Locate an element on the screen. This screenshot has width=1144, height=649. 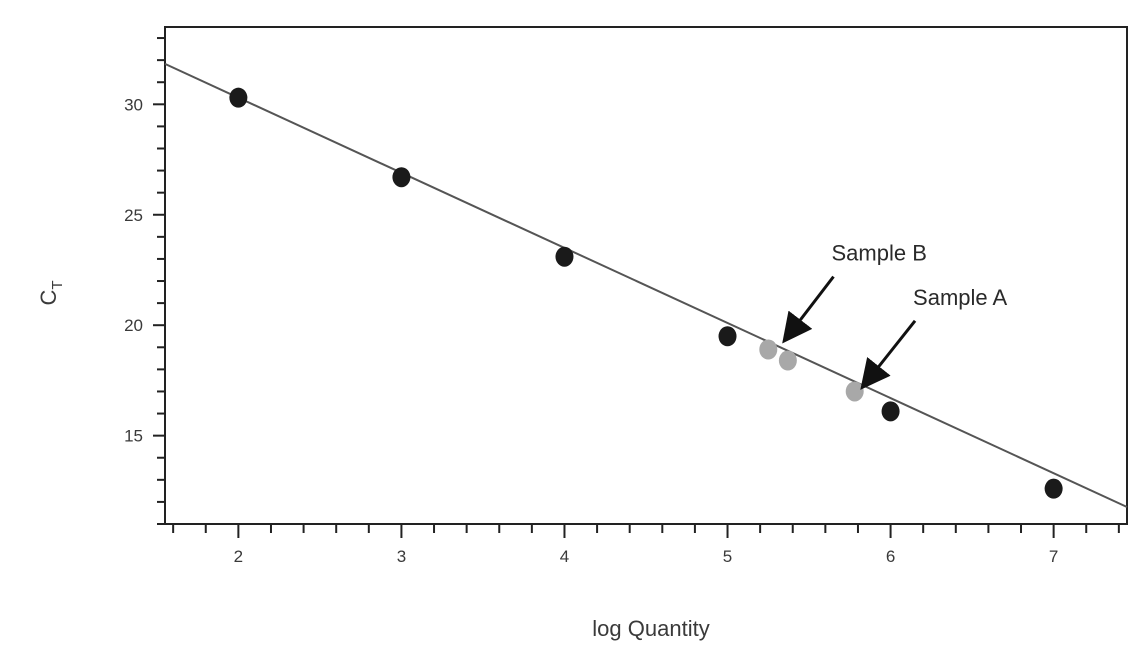
x-tick-label: 2 is located at coordinates (238, 556).